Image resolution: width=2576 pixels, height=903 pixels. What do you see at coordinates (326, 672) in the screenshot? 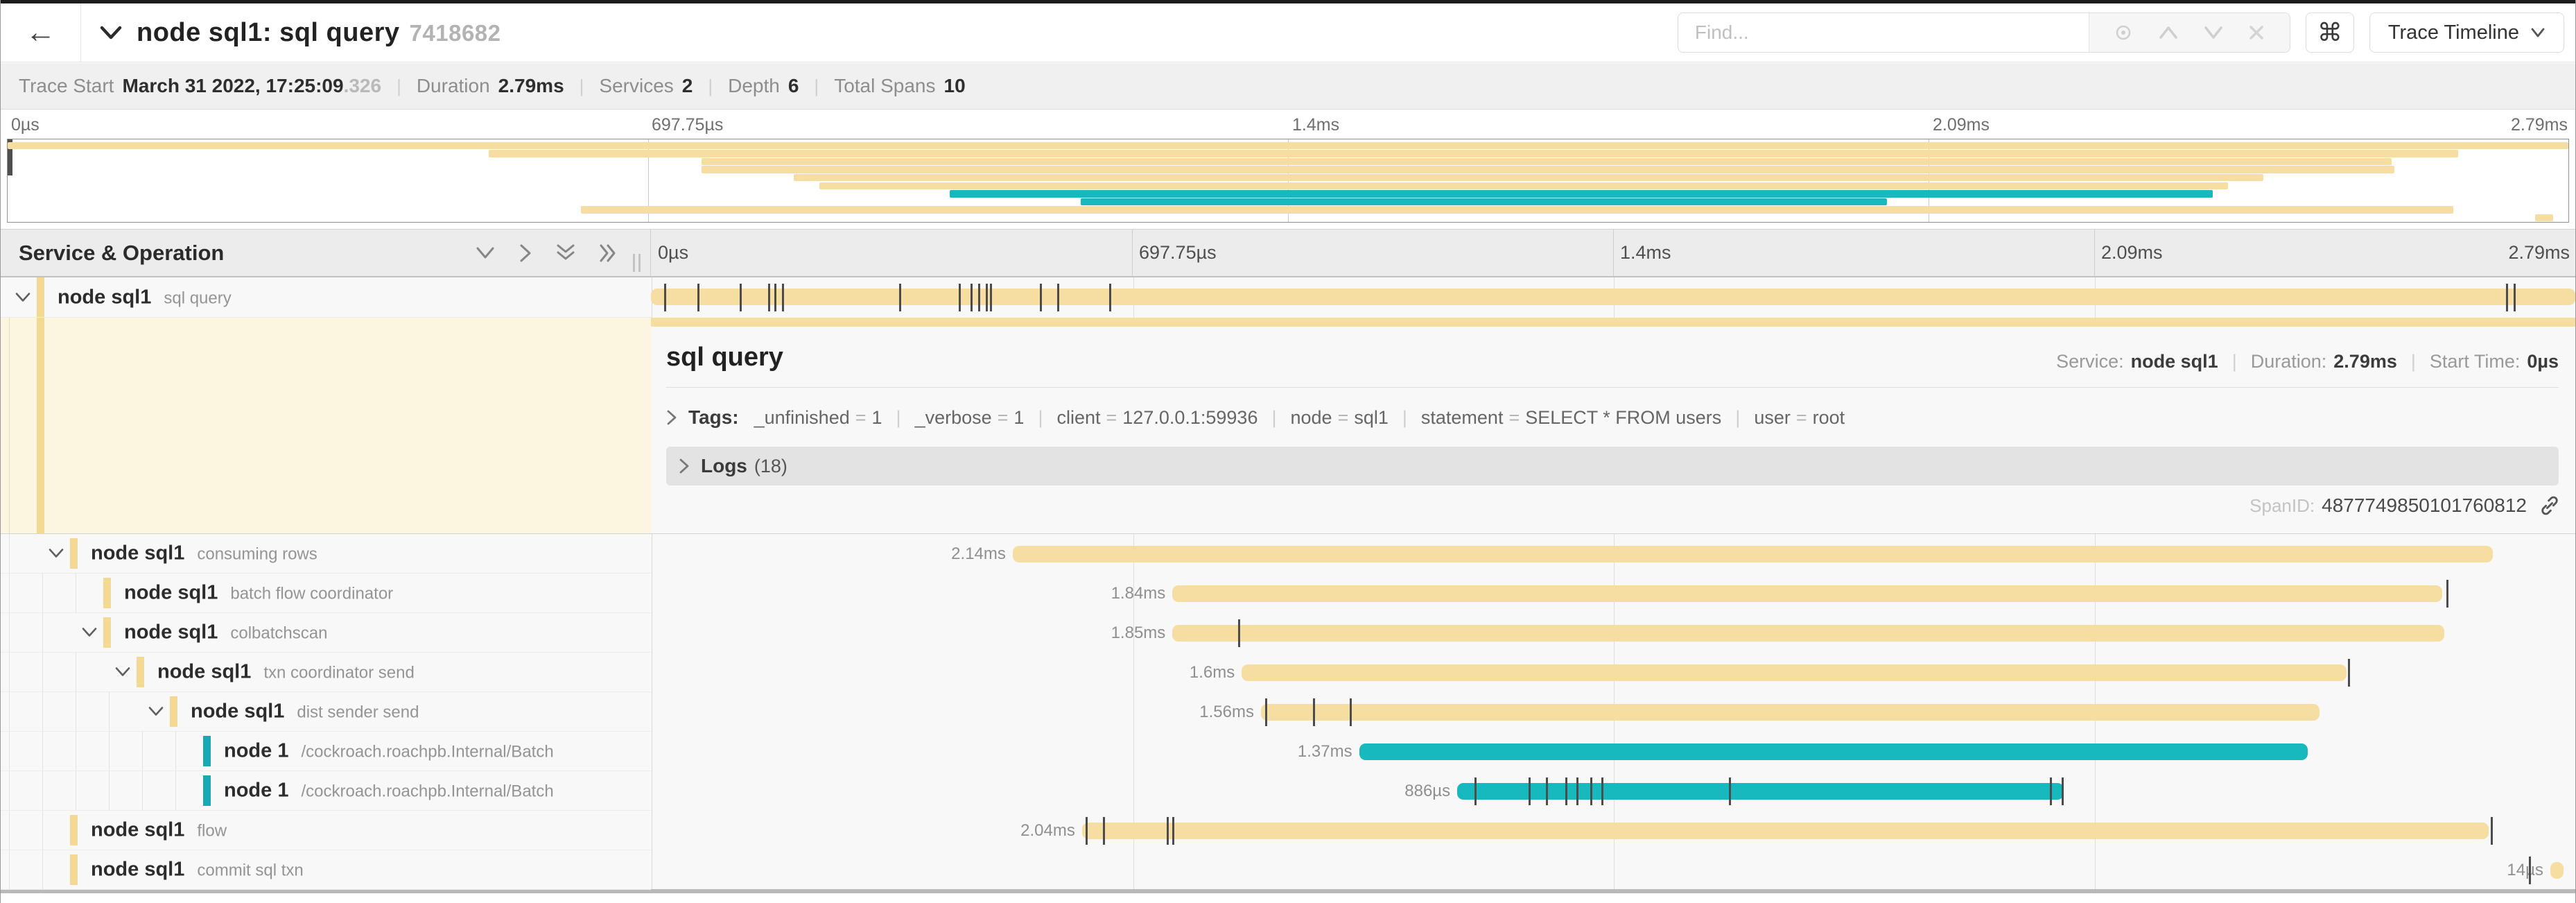
I see `span-tree-item: node sql1 txn coordinator send` at bounding box center [326, 672].